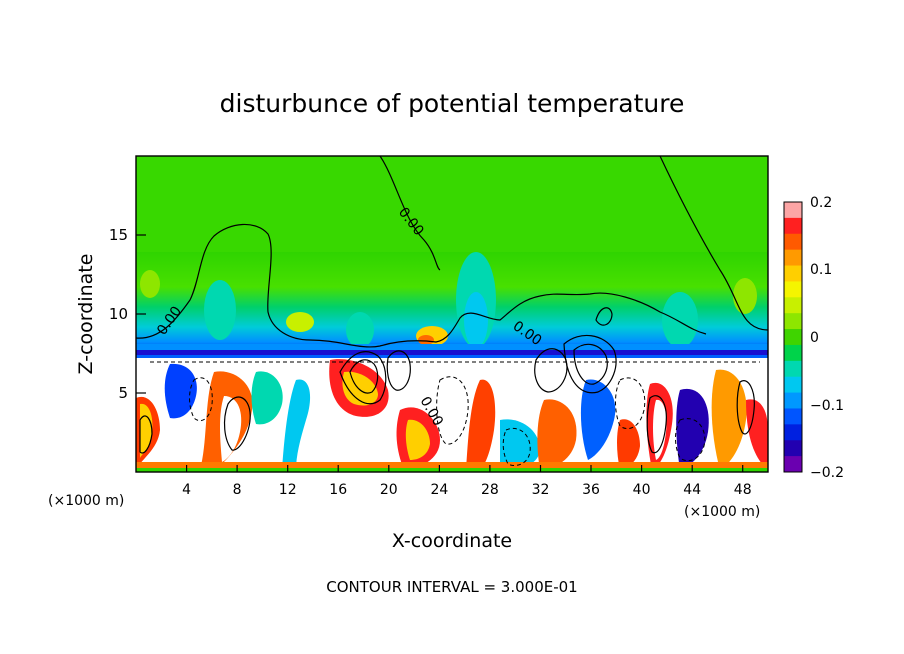 This screenshot has height=654, width=904. What do you see at coordinates (86, 314) in the screenshot?
I see `y-axis-title: Z-coordinate` at bounding box center [86, 314].